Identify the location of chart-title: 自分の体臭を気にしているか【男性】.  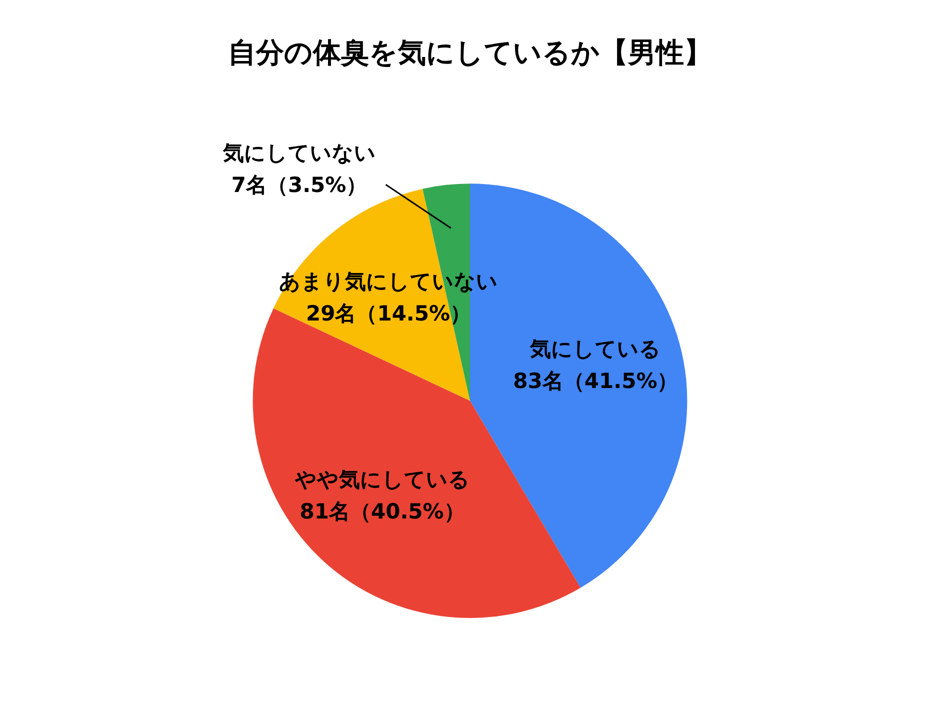
(470, 53).